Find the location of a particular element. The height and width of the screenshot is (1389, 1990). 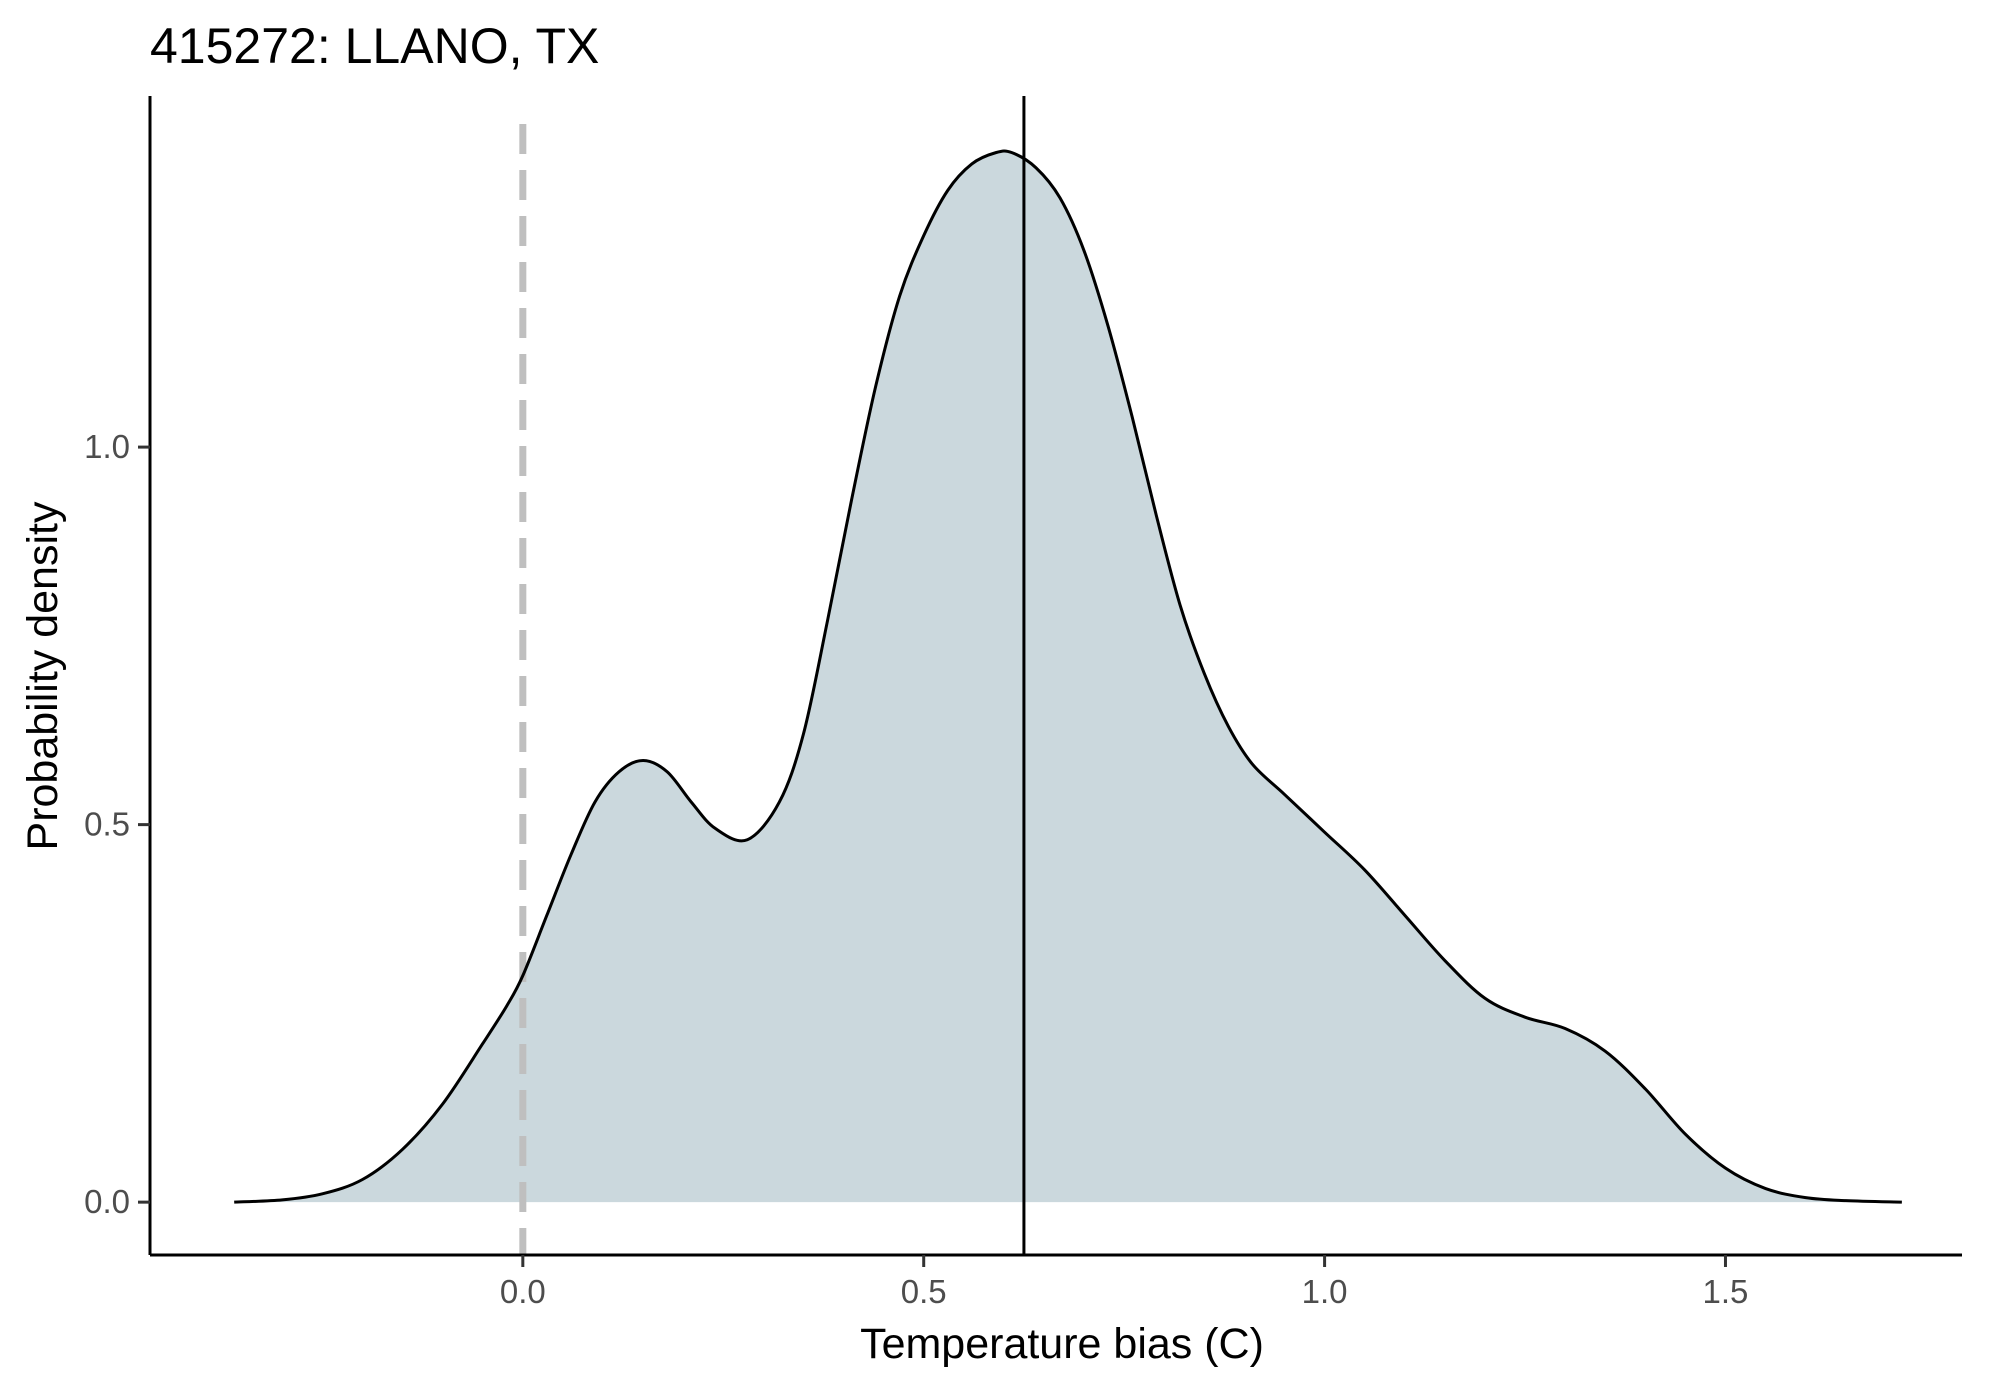

y-tick-label: 1.0 is located at coordinates (107, 446).